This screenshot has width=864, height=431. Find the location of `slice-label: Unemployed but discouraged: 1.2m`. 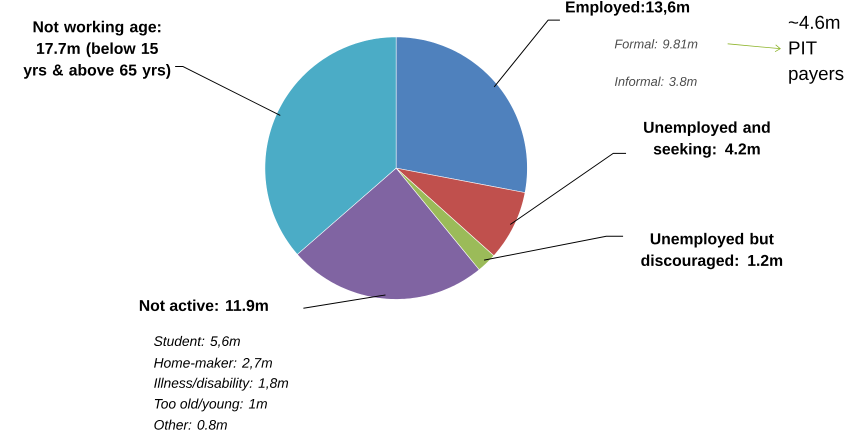

slice-label: Unemployed but discouraged: 1.2m is located at coordinates (711, 251).